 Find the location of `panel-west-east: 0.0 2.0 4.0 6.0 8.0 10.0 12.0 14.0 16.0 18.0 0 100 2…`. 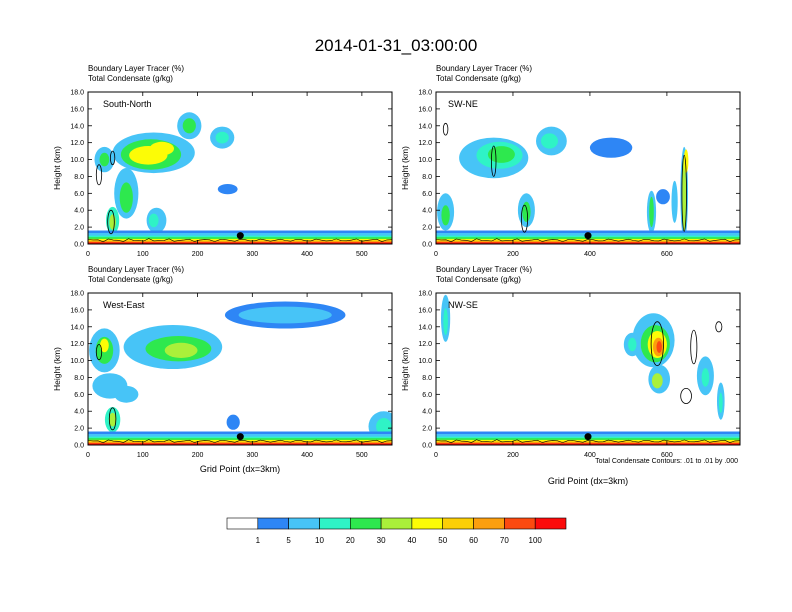

panel-west-east: 0.0 2.0 4.0 6.0 8.0 10.0 12.0 14.0 16.0 18.0 0 100 2… is located at coordinates (222, 369).